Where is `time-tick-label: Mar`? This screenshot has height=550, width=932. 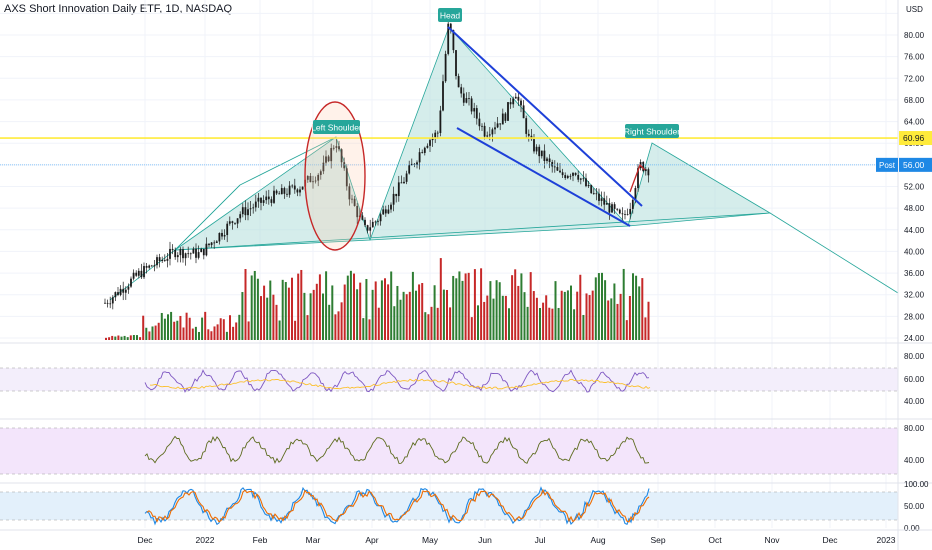 time-tick-label: Mar is located at coordinates (313, 540).